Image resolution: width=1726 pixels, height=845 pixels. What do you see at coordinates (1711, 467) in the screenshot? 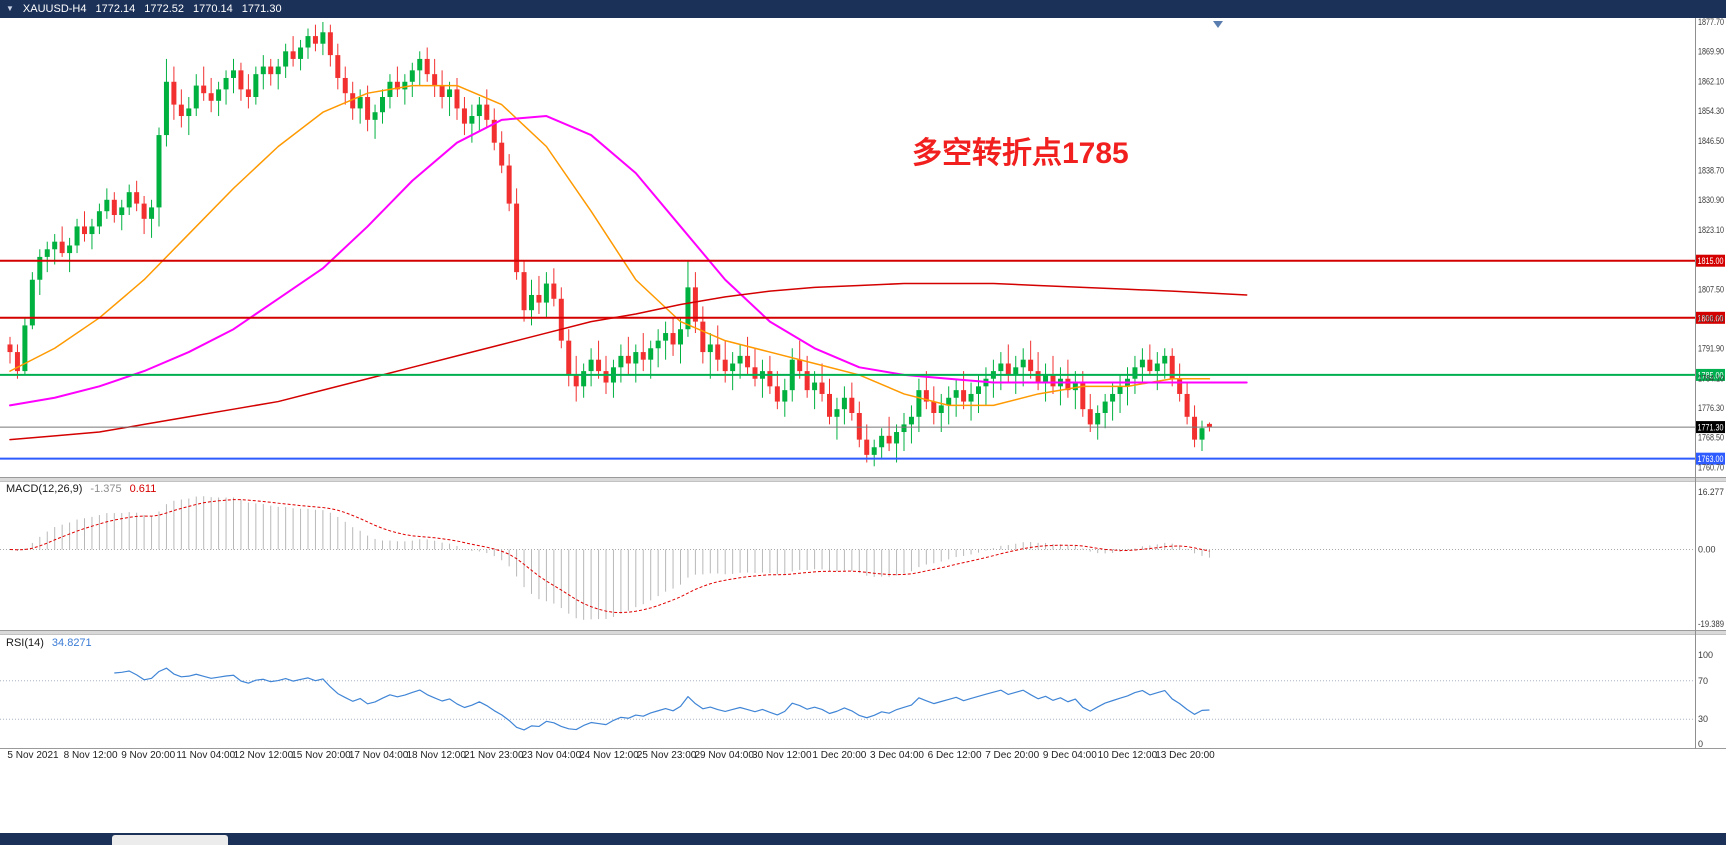
I see `price-tick: 1760.70` at bounding box center [1711, 467].